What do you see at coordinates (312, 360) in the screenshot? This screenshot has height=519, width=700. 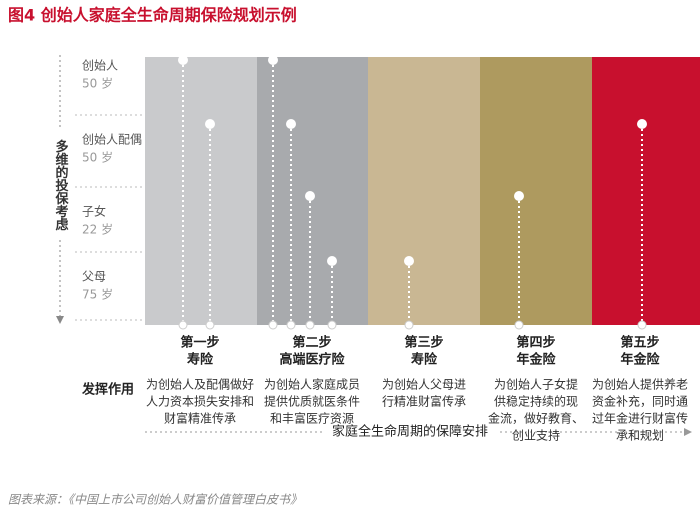 I see `step-product: 高端医疗险` at bounding box center [312, 360].